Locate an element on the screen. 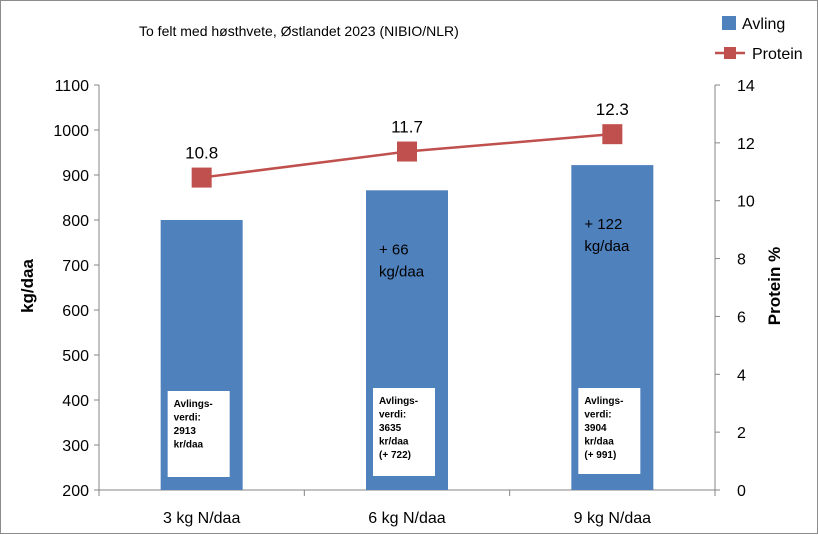 The width and height of the screenshot is (818, 535). legend-swatch-avling is located at coordinates (729, 23).